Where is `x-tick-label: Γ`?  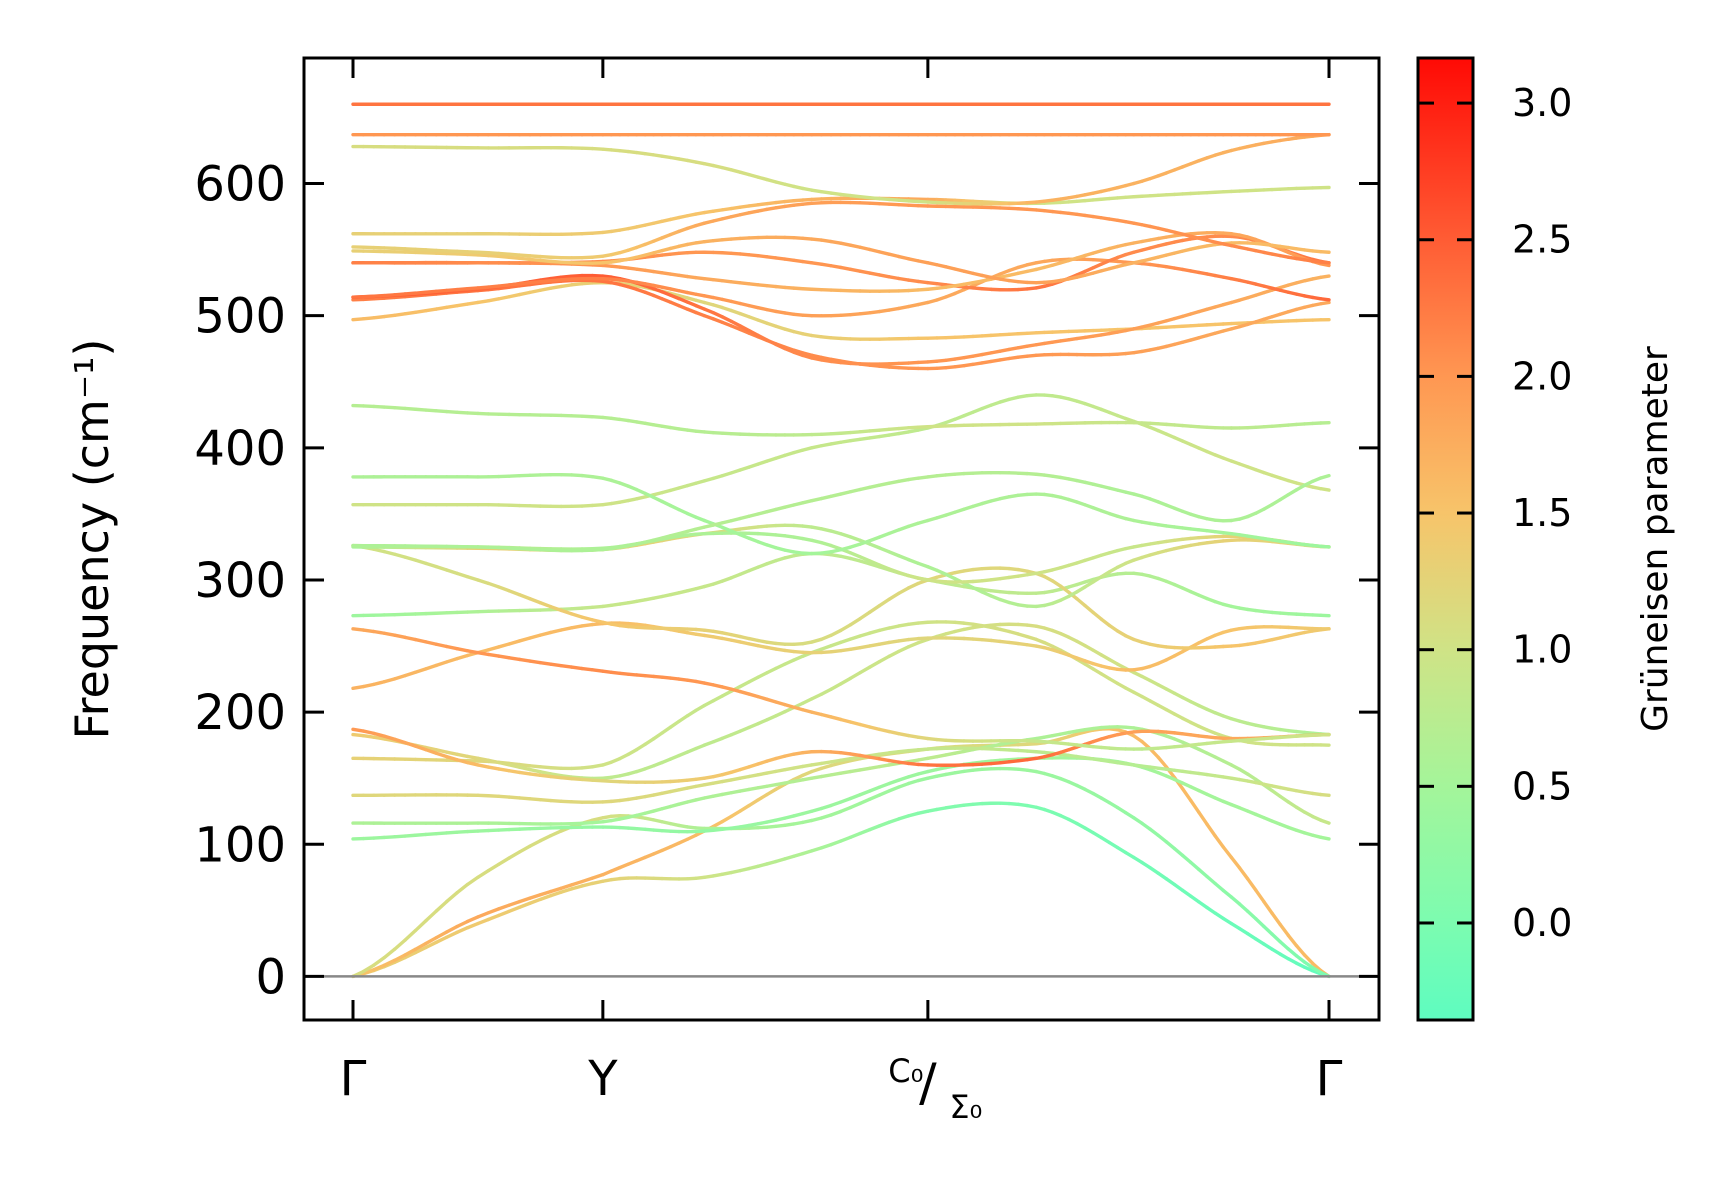
x-tick-label: Γ is located at coordinates (1329, 1079).